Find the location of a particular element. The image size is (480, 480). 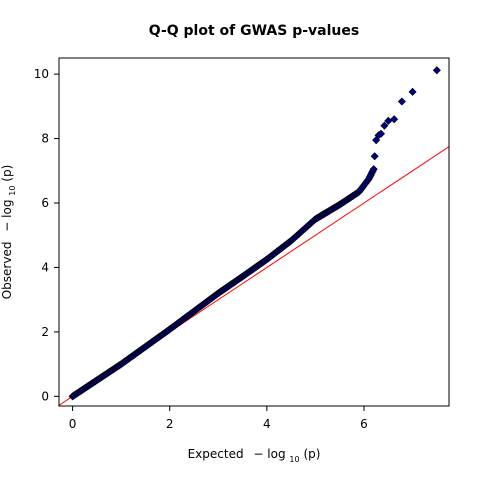

x-axis-label: Expected − log 10 (p) is located at coordinates (254, 456).